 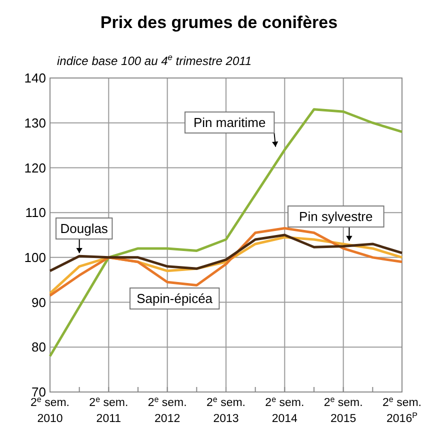 I want to click on text: Pin maritime, so click(x=229, y=122).